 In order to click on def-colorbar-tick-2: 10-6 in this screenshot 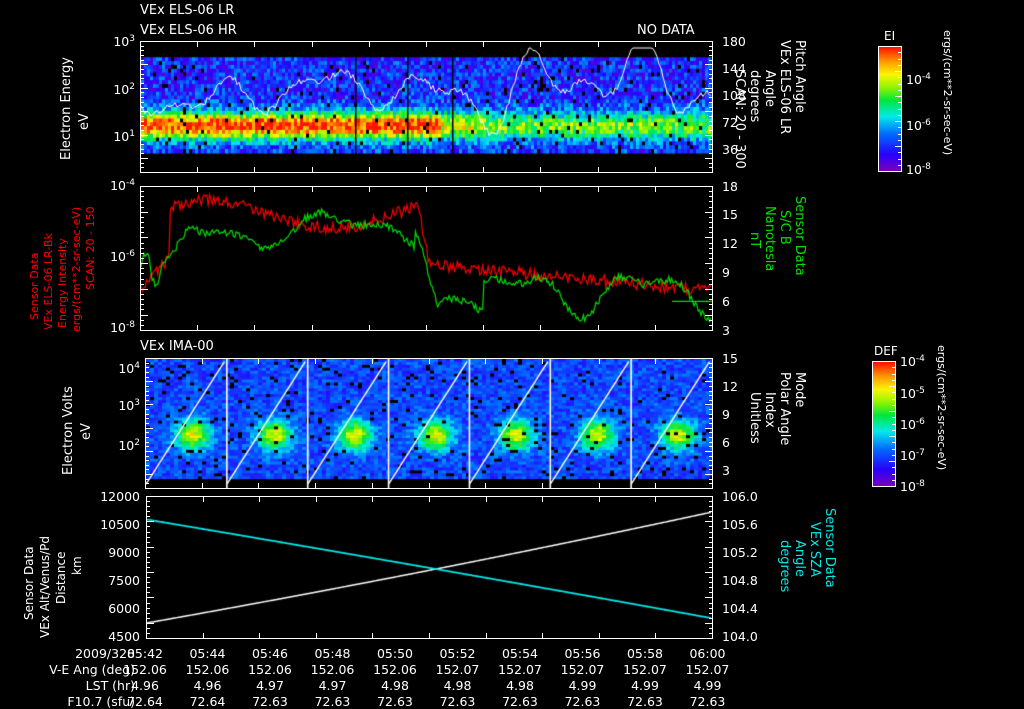, I will do `click(912, 424)`.